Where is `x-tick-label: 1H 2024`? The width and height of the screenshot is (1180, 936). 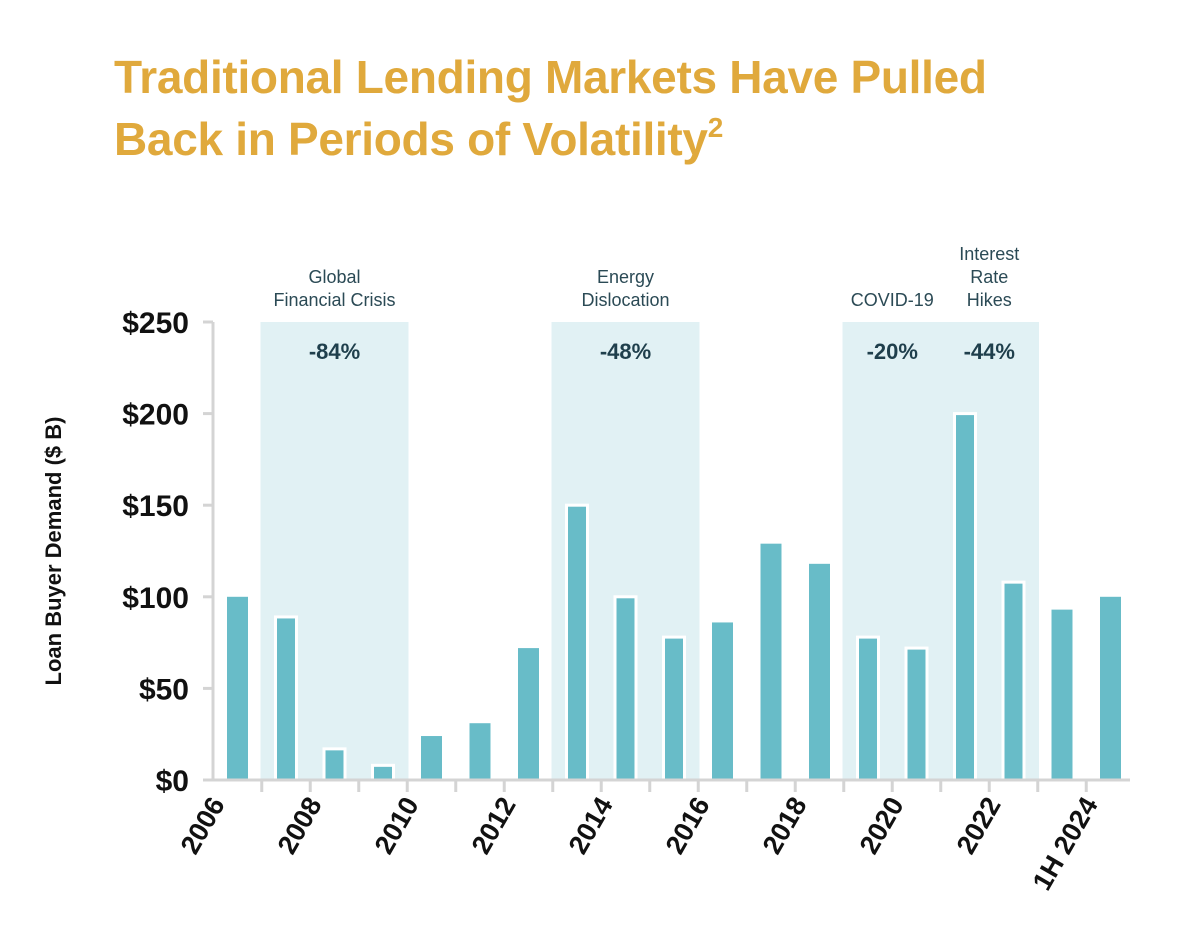
x-tick-label: 1H 2024 is located at coordinates (1065, 843).